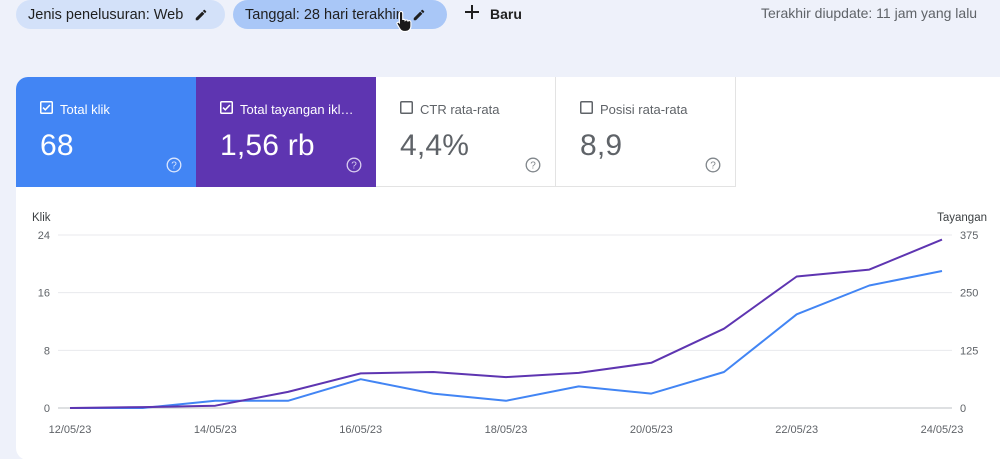  I want to click on metric-card-total-impressions: Total tayangan ikl… 1,56 rb ?, so click(286, 132).